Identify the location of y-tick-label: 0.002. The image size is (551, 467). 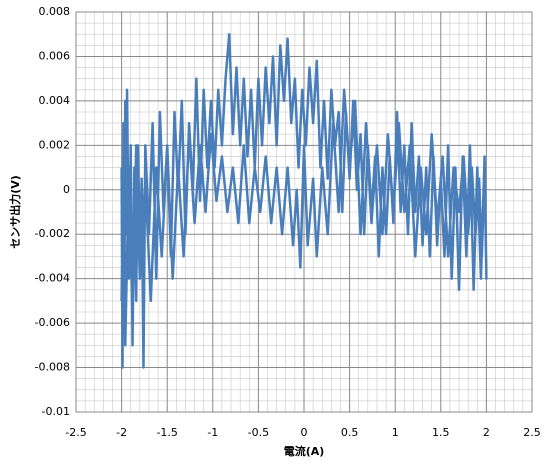
(55, 144).